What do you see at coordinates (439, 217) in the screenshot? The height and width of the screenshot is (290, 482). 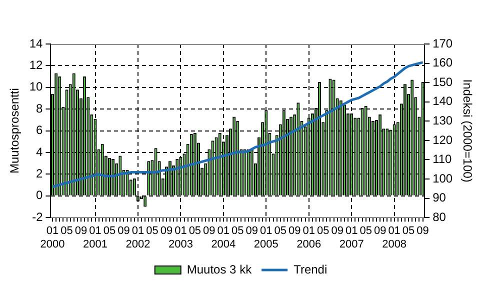 I see `y2-tick-label: 80` at bounding box center [439, 217].